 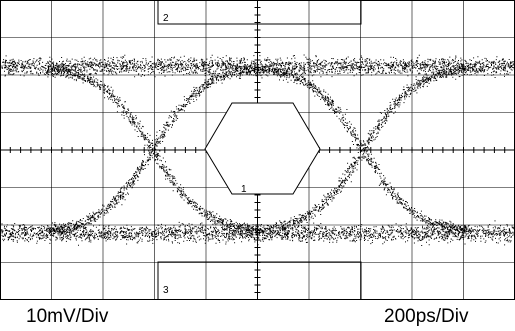 I want to click on mask-center-hexagon, so click(x=262, y=148).